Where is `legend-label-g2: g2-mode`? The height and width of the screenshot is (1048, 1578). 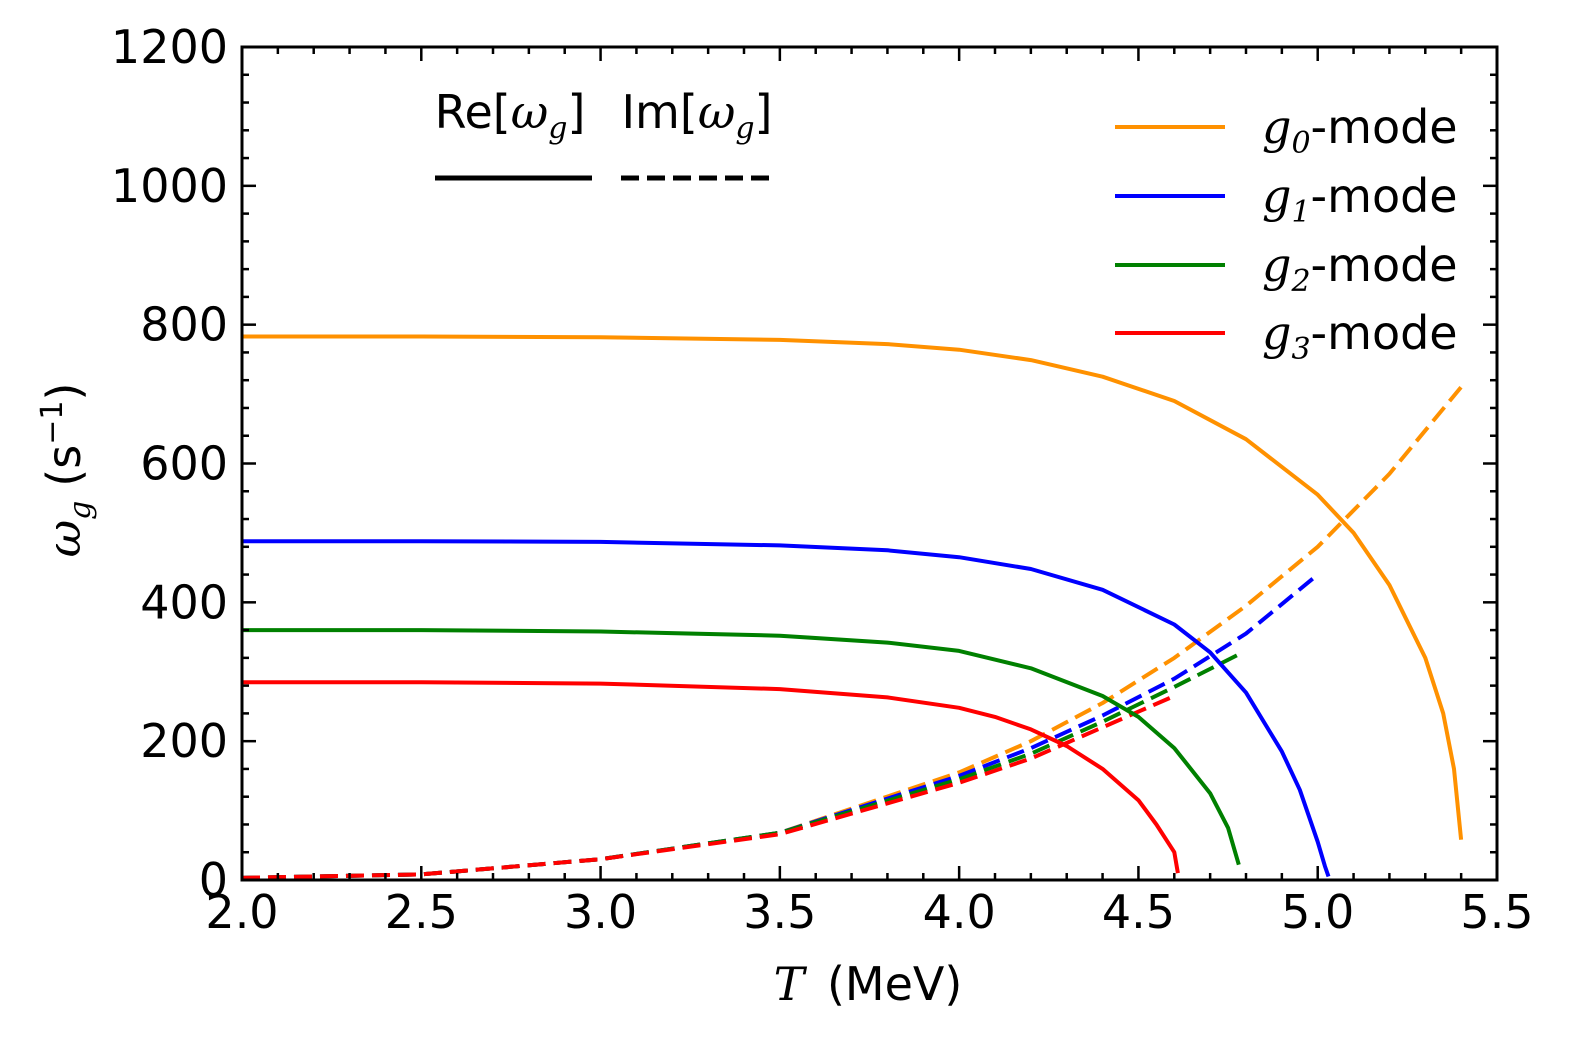
legend-label-g2: g2-mode is located at coordinates (1360, 268).